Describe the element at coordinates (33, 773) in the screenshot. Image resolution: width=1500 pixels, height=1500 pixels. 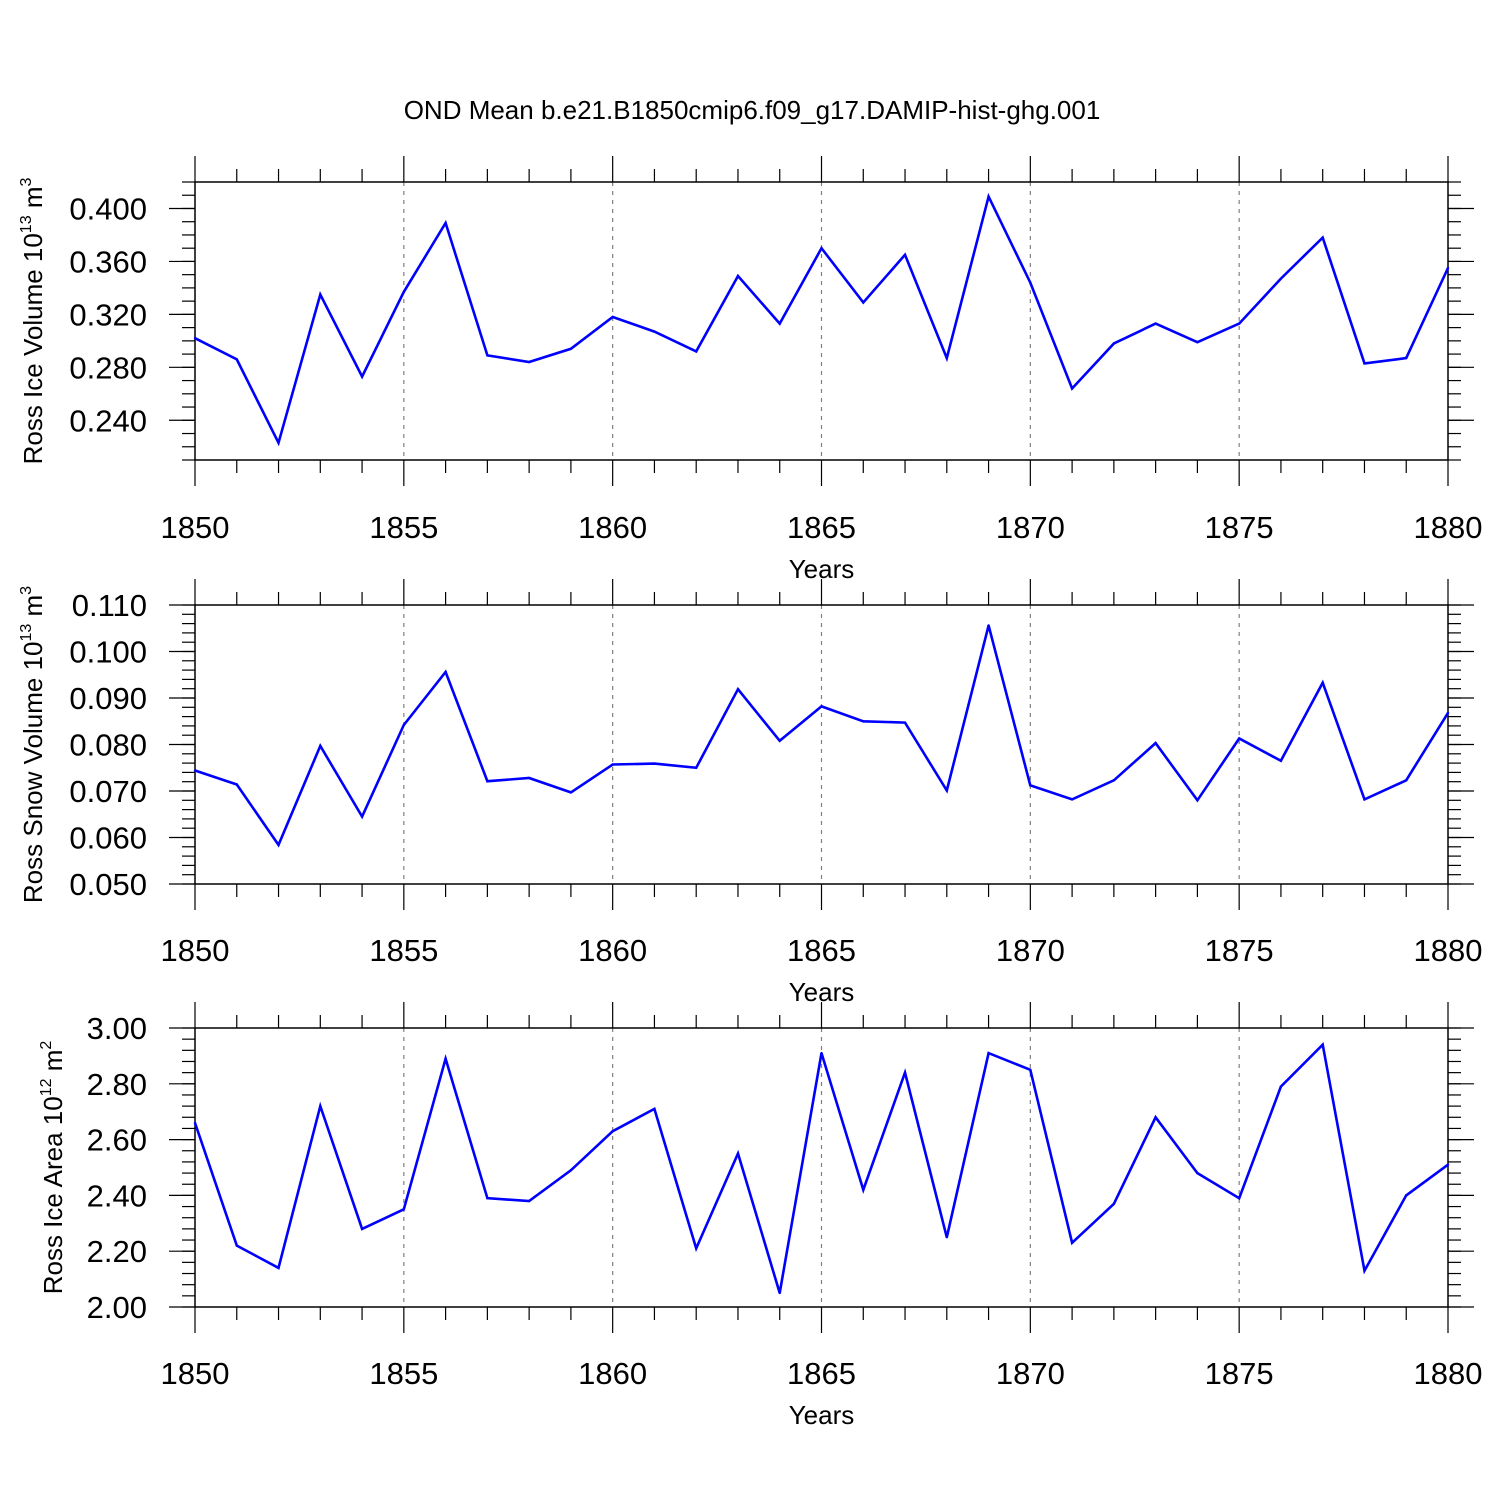
I see `y-axis-title-name: Ross Snow Volume 10` at that location.